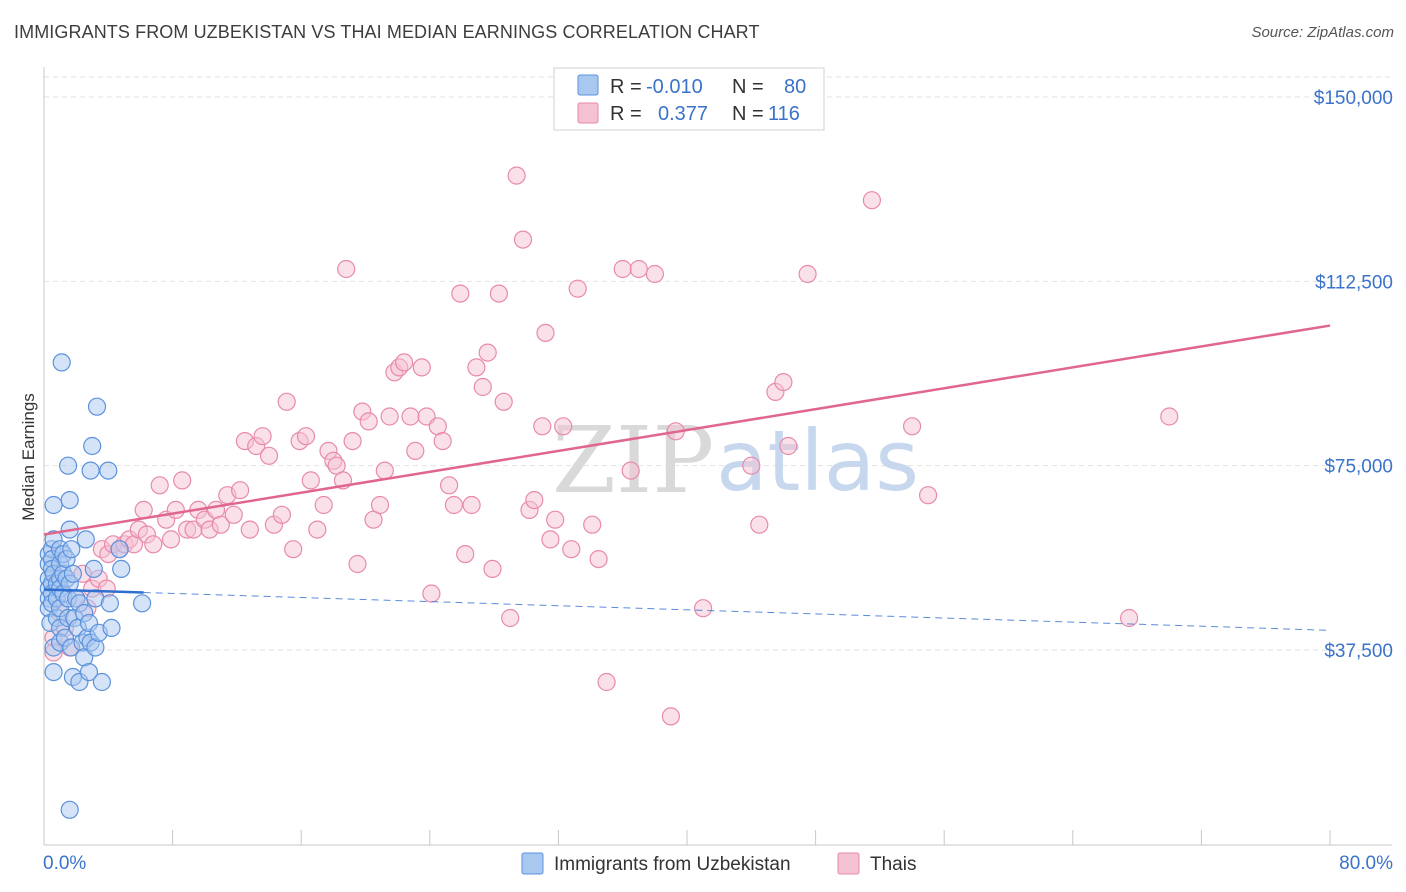 This screenshot has height=892, width=1406. What do you see at coordinates (93, 591) in the screenshot?
I see `uzbekistan-trend-solid` at bounding box center [93, 591].